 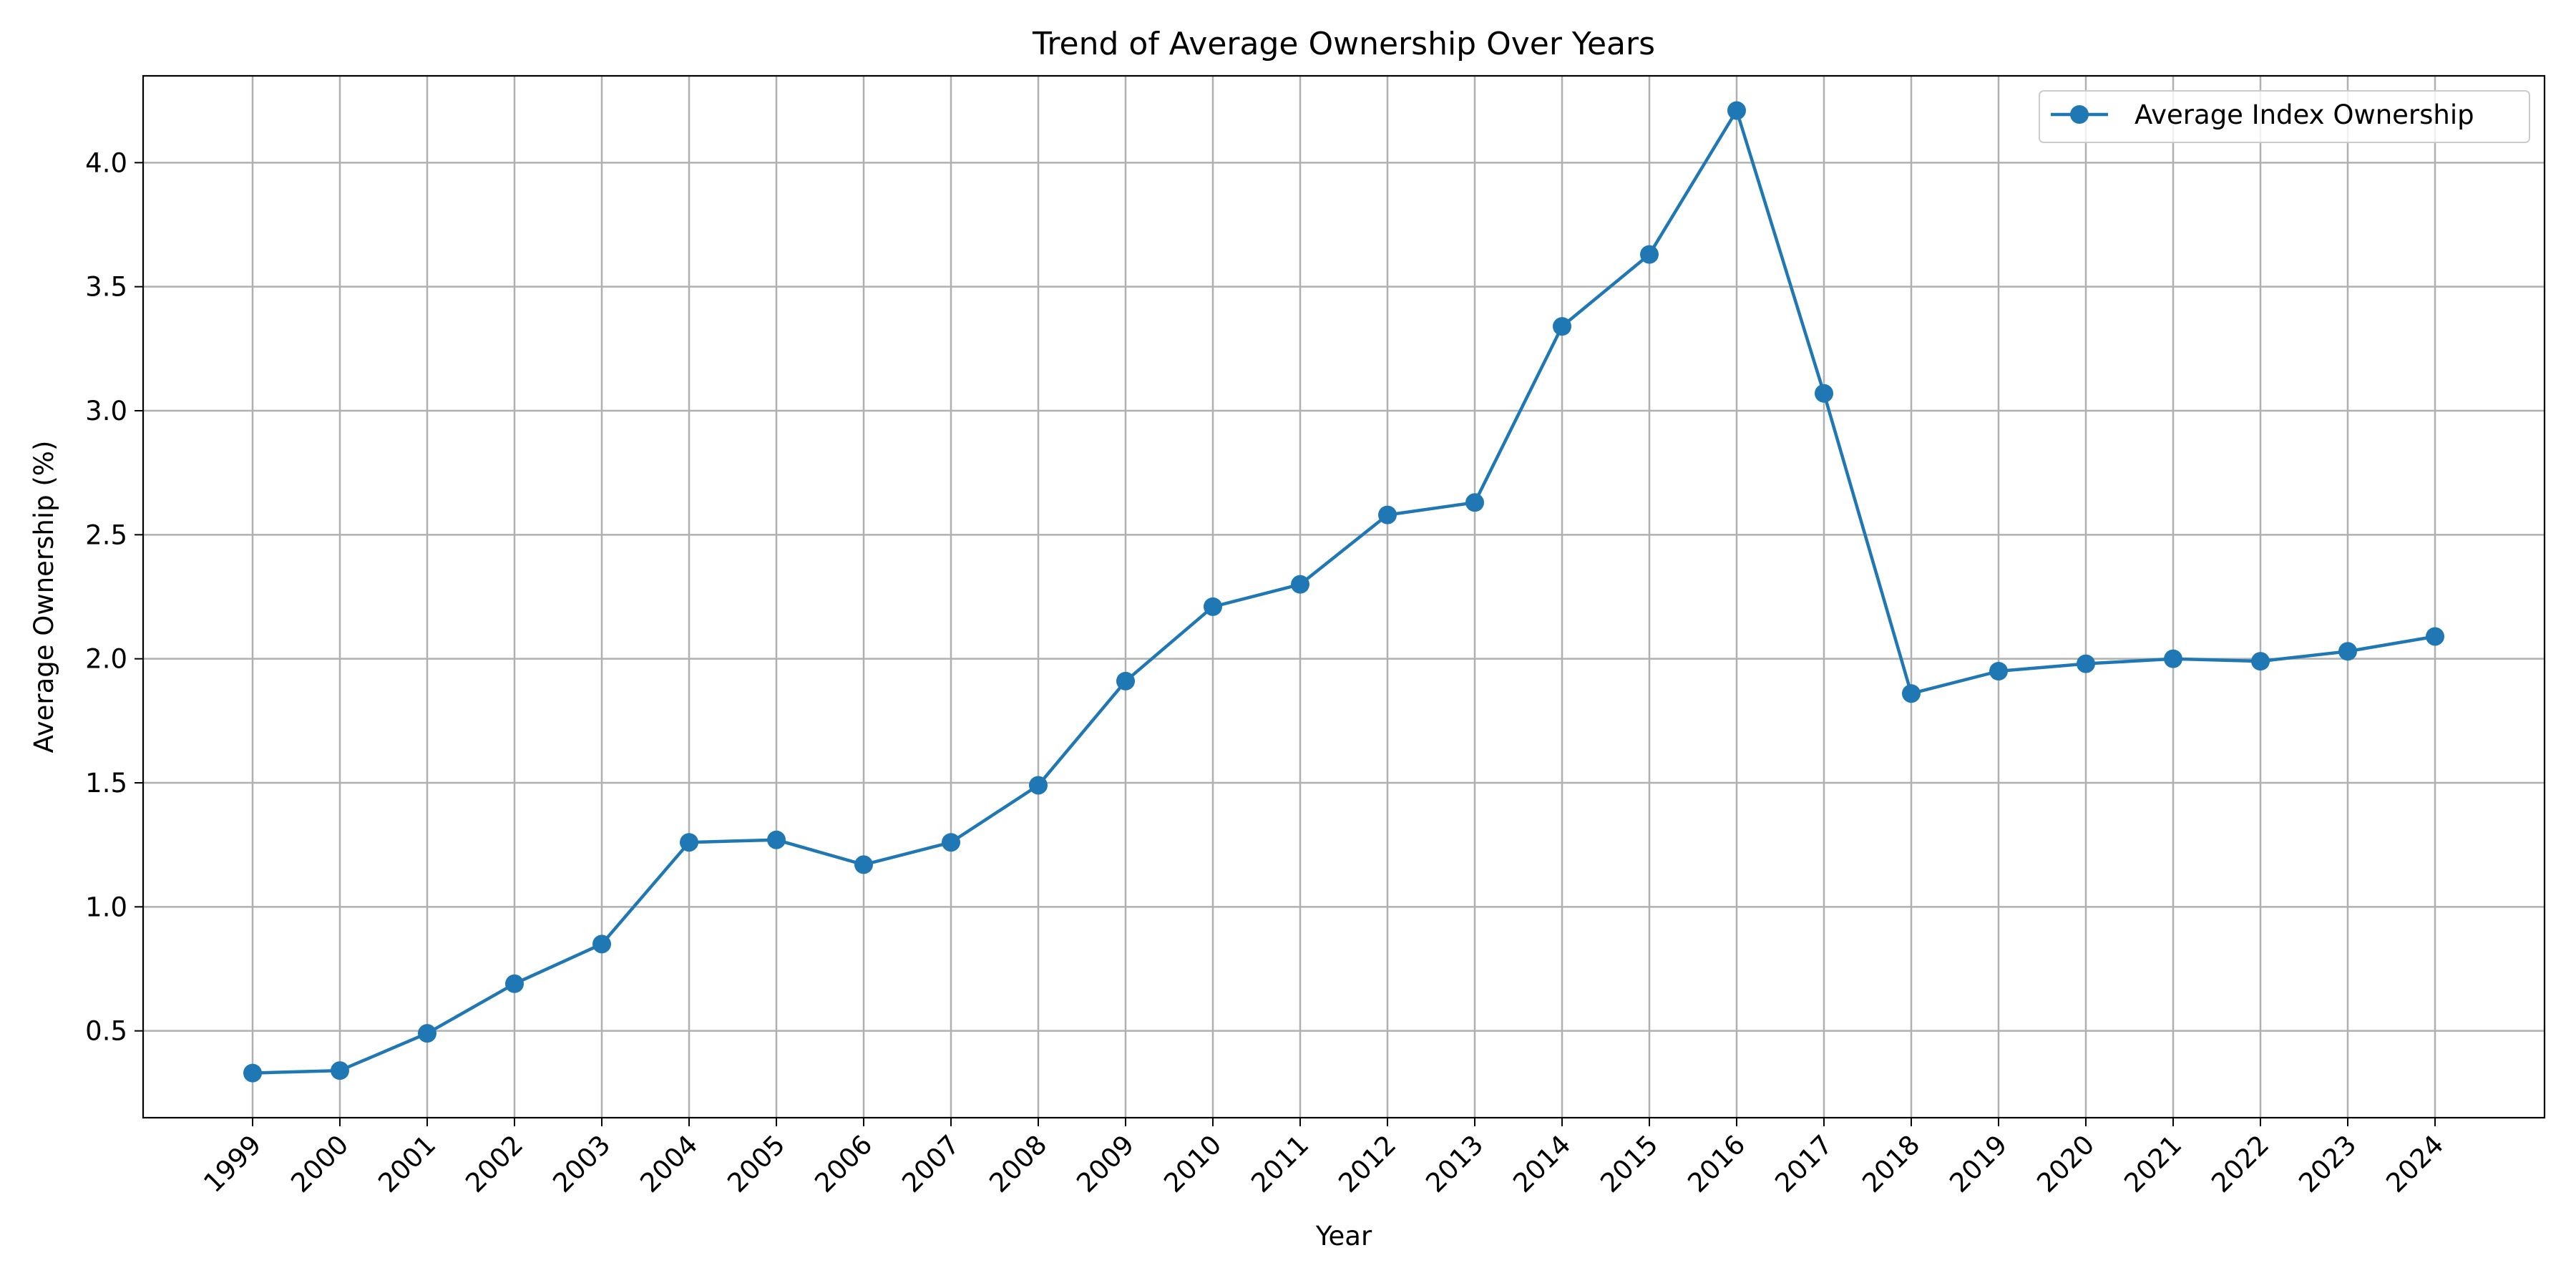 What do you see at coordinates (756, 1164) in the screenshot?
I see `x-tick-label: 2005` at bounding box center [756, 1164].